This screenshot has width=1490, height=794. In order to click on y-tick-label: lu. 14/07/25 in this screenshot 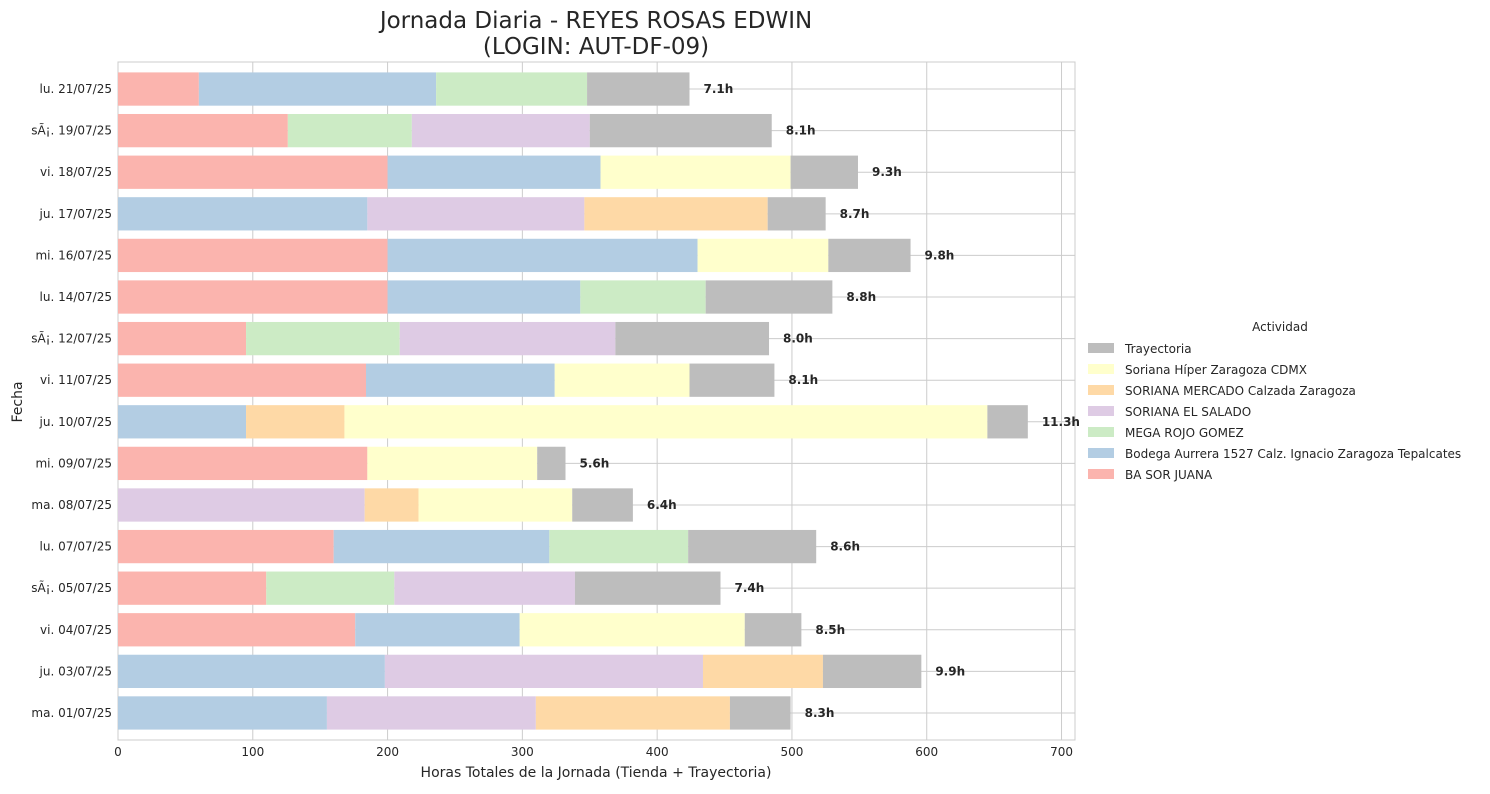, I will do `click(76, 297)`.